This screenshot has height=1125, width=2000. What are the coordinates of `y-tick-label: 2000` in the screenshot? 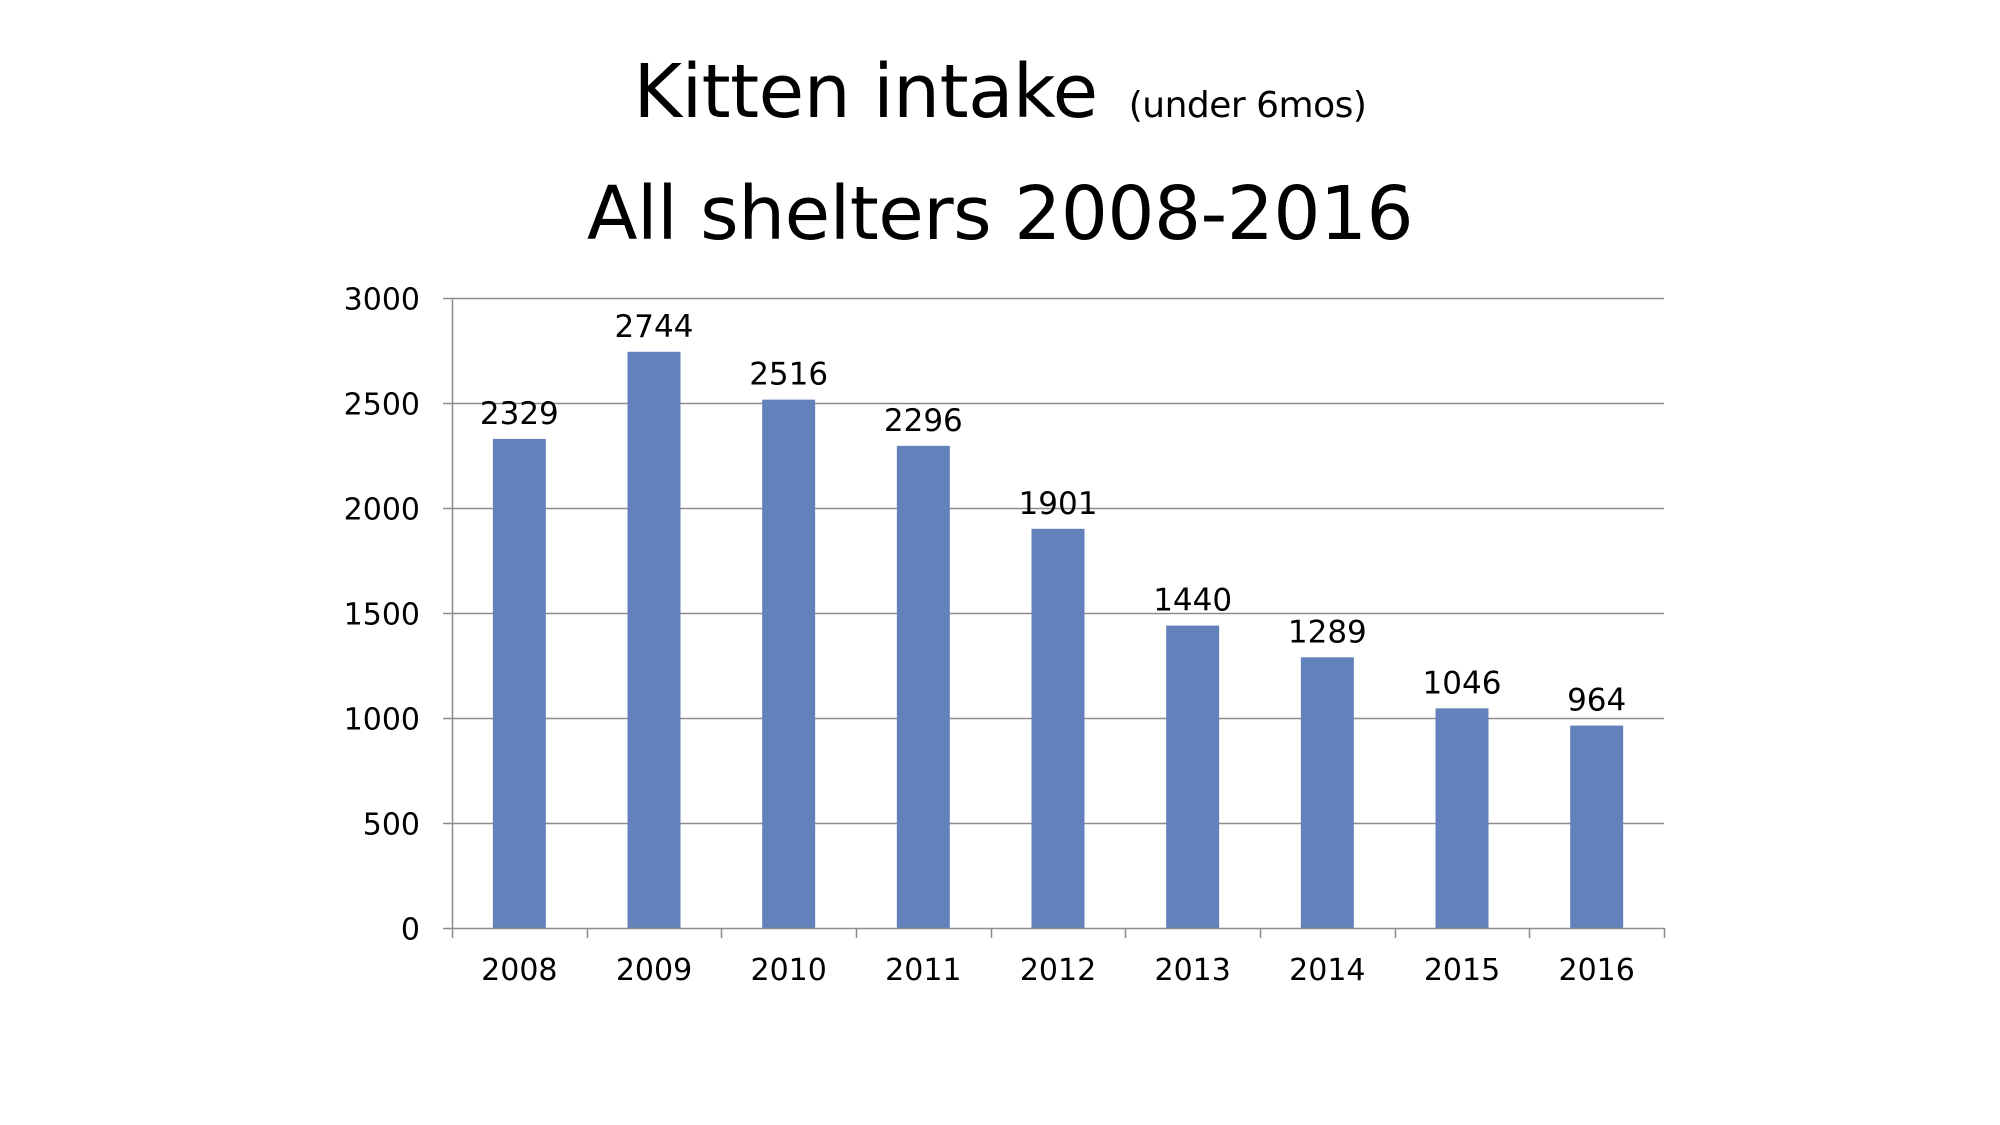 It's located at (382, 510).